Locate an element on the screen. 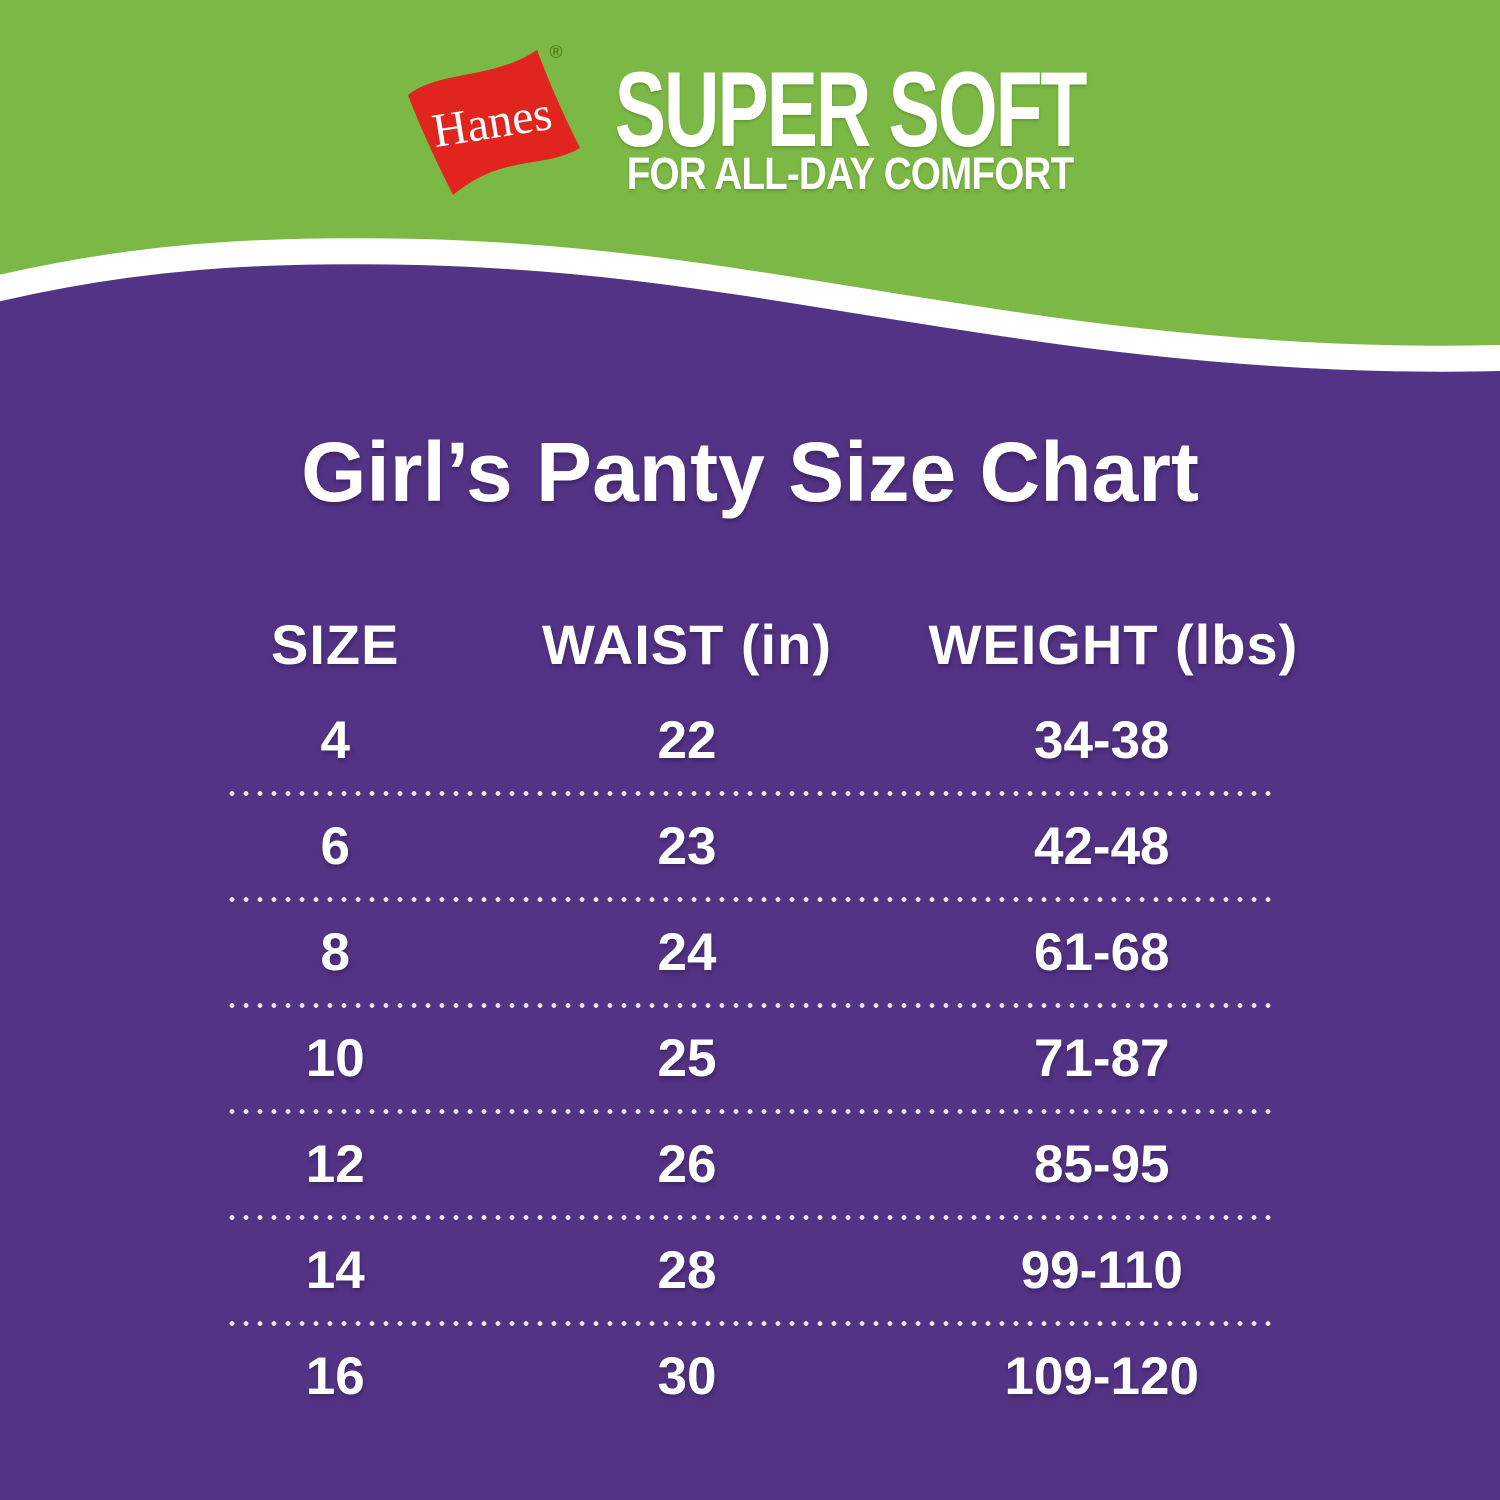  column-header-size: SIZE is located at coordinates (335, 644).